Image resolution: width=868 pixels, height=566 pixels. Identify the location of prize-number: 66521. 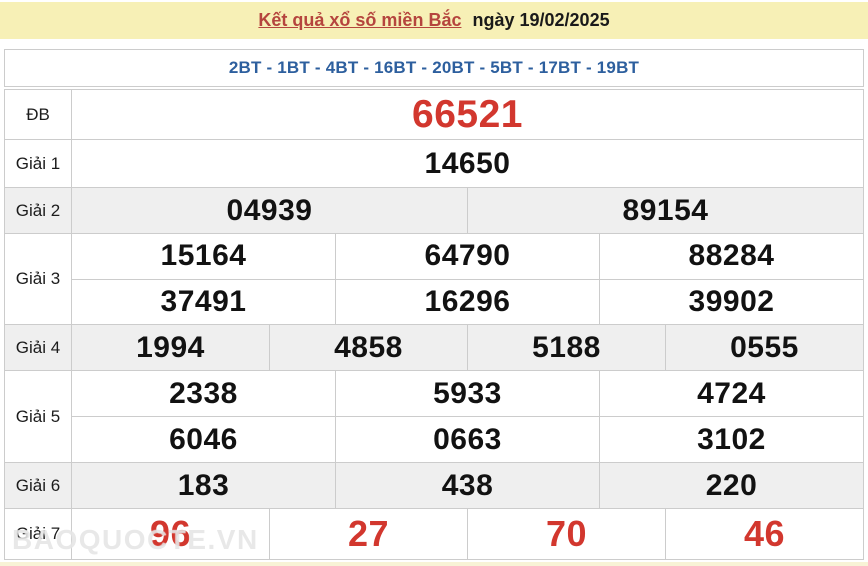
(467, 114).